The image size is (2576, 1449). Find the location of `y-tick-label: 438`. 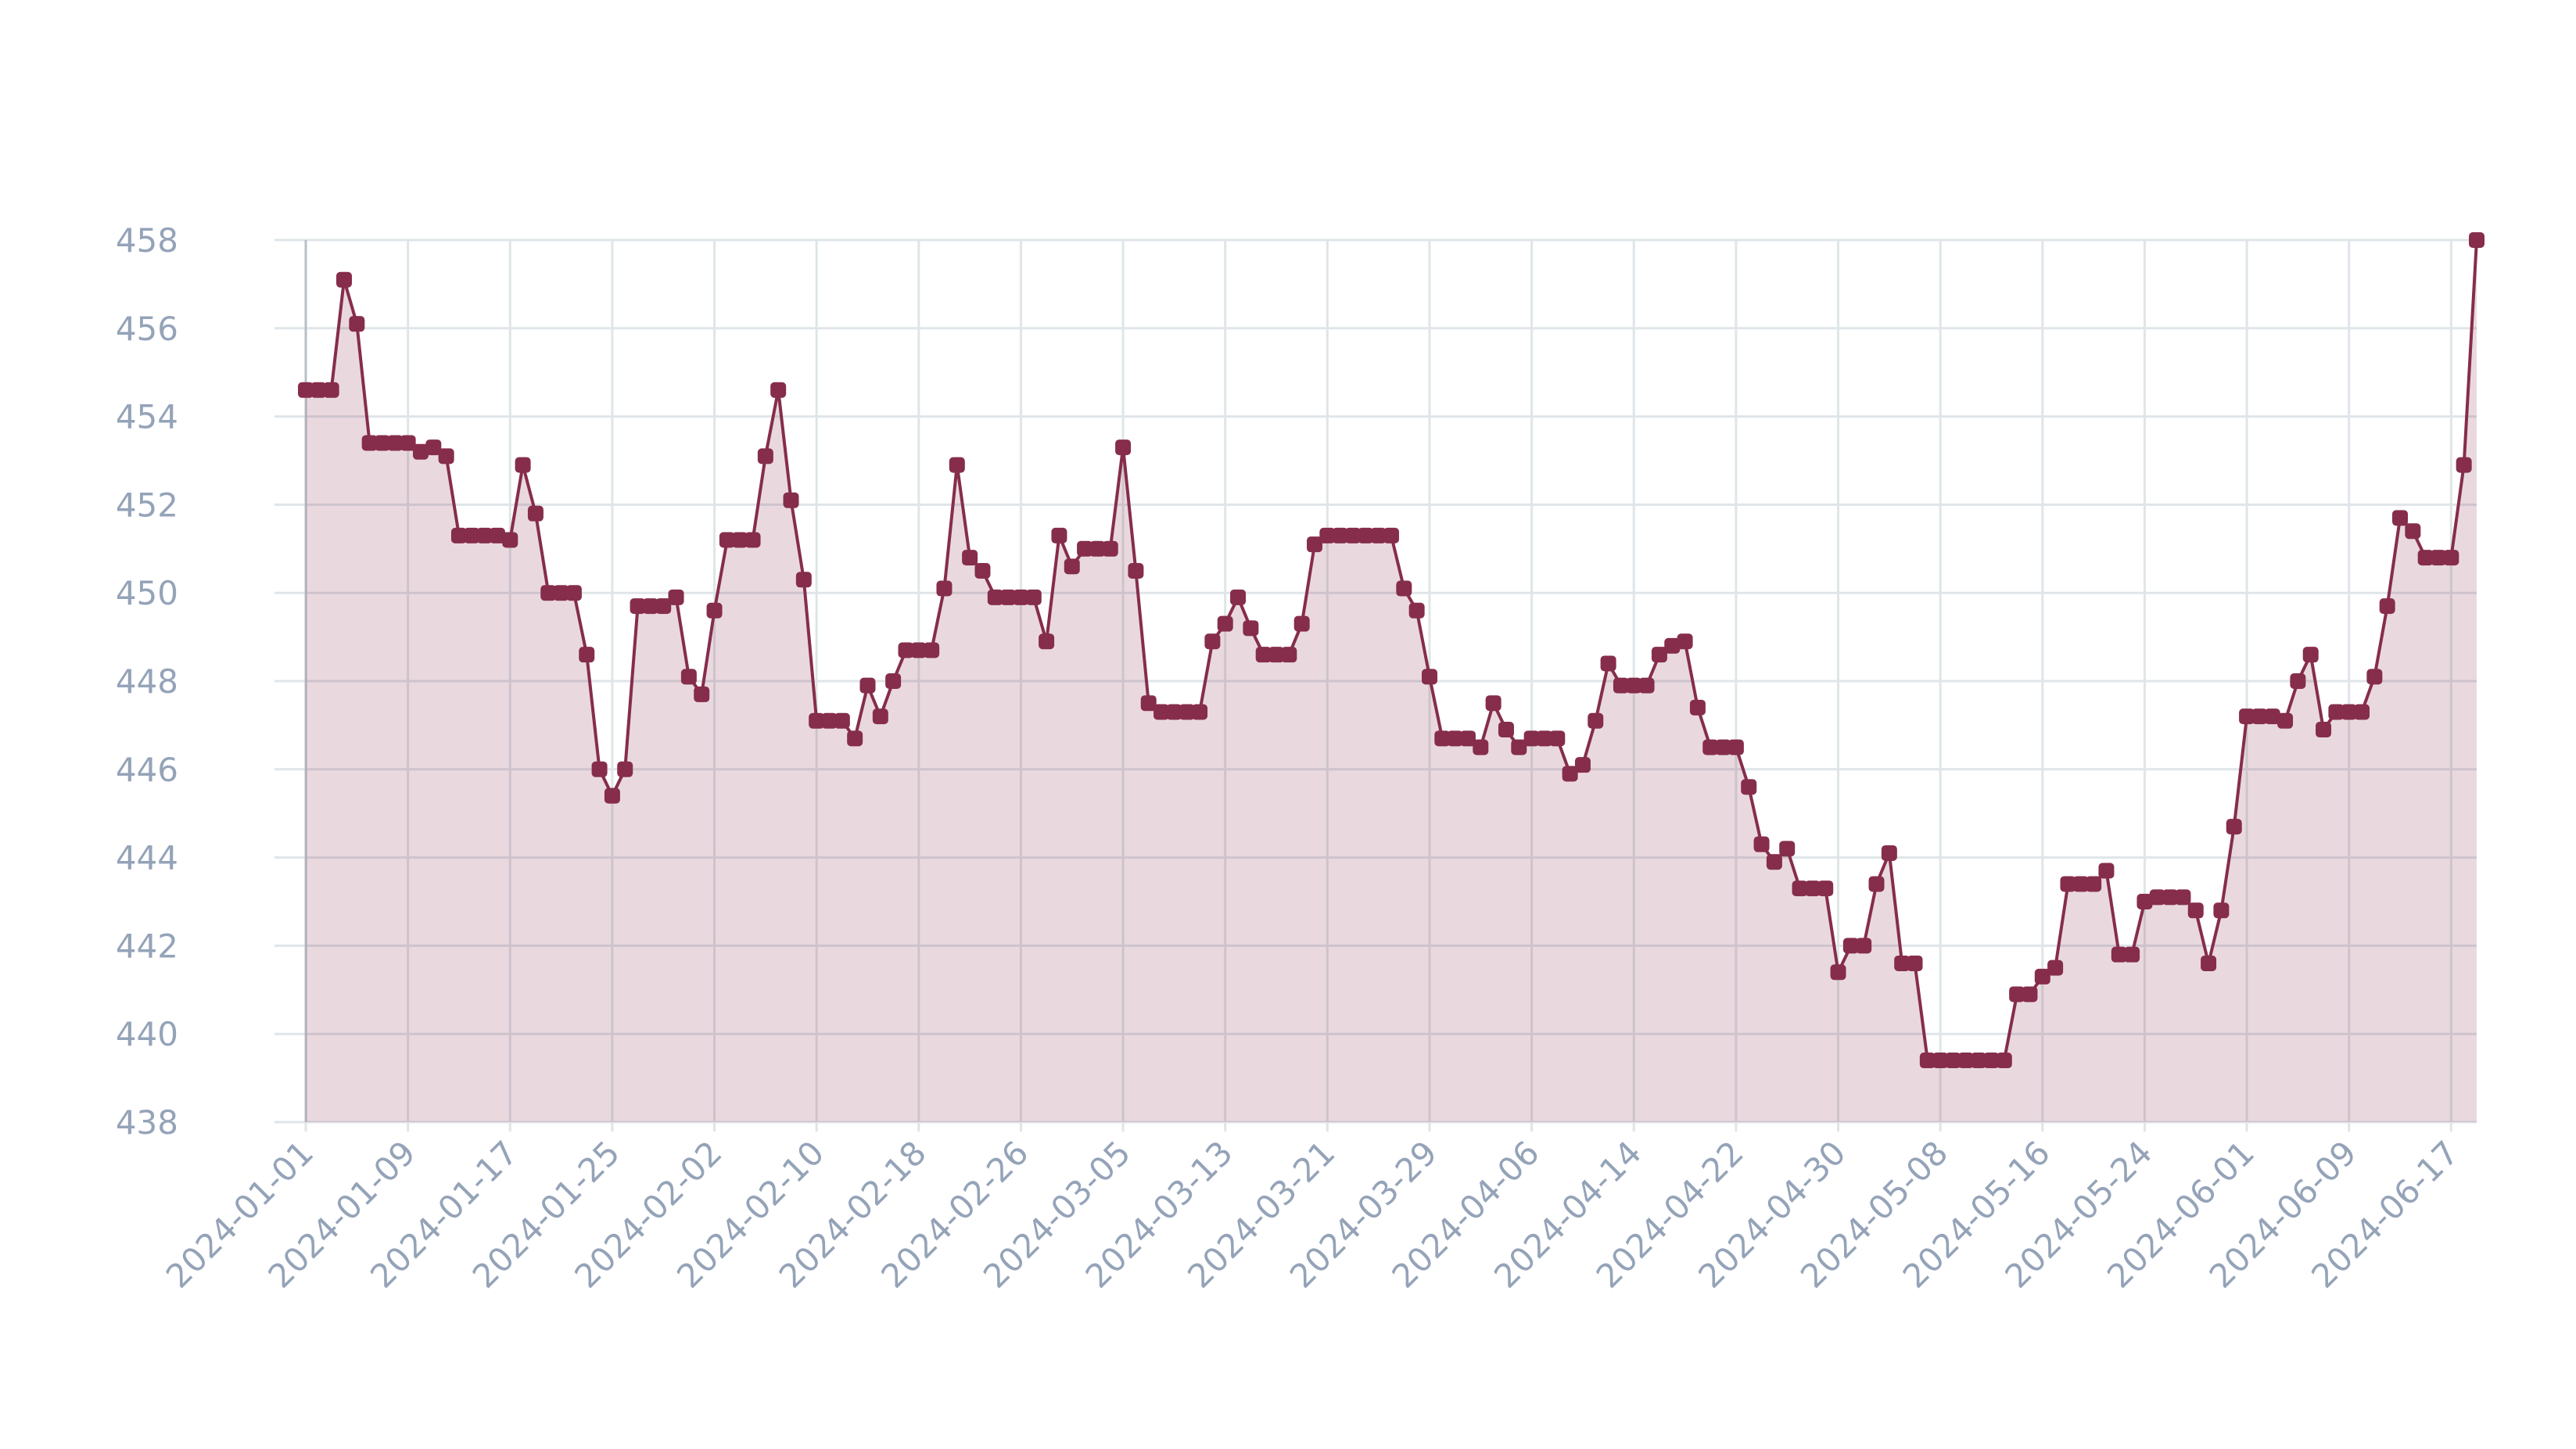

y-tick-label: 438 is located at coordinates (147, 1122).